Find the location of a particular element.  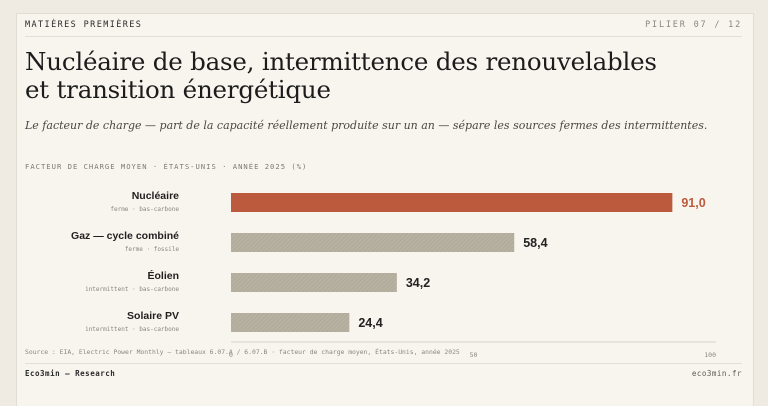

footer-divider is located at coordinates (383, 363).